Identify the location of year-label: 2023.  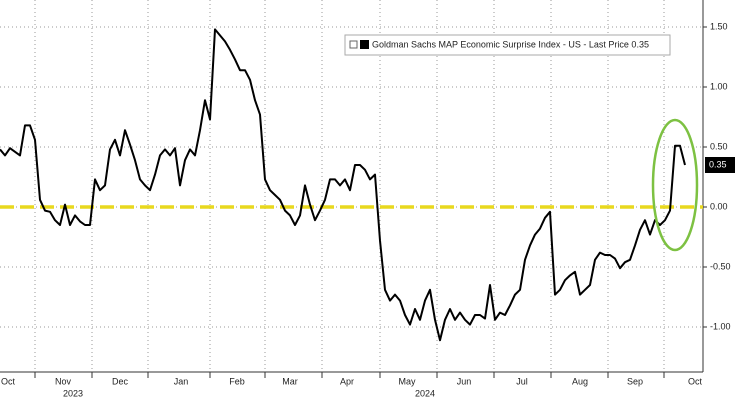
(73, 393).